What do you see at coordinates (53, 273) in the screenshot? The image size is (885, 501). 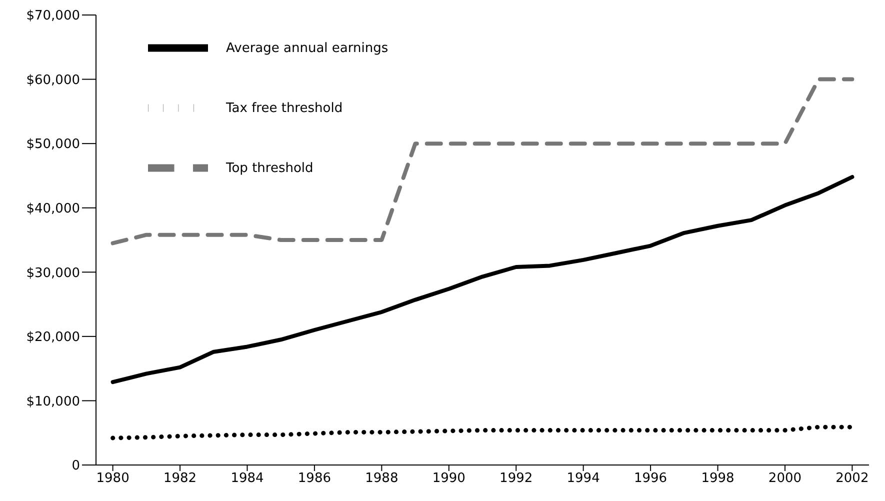 I see `y-tick-label: $30,000` at bounding box center [53, 273].